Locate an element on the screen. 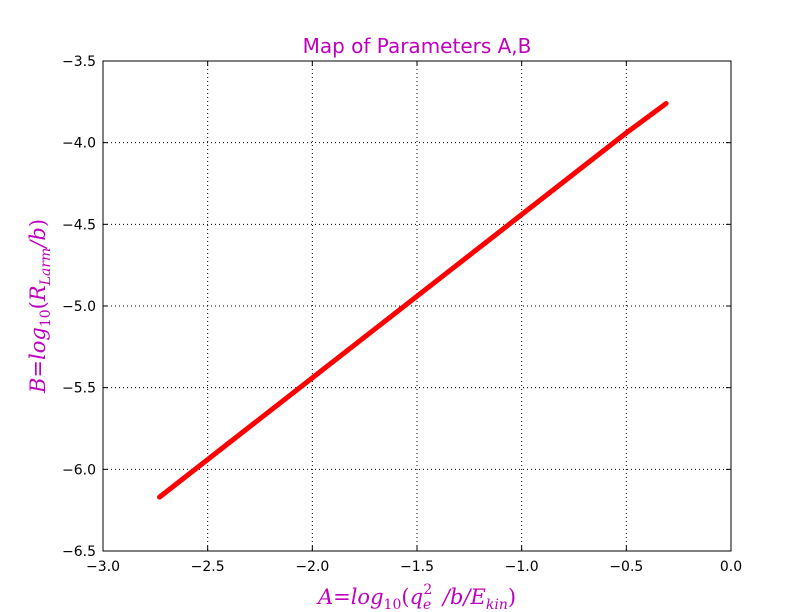 This screenshot has height=612, width=812. x-tick-label: −1.5 is located at coordinates (417, 567).